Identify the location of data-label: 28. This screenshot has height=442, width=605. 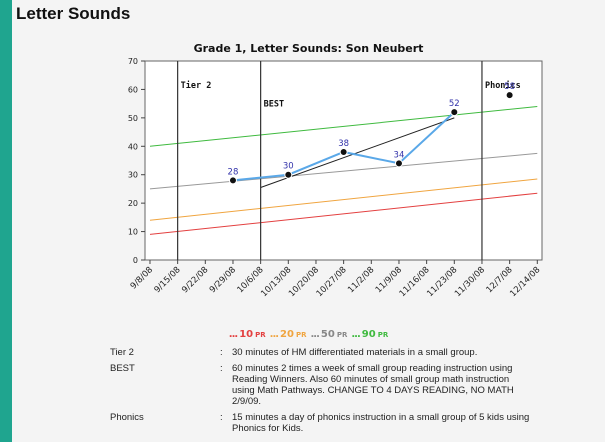
(233, 172).